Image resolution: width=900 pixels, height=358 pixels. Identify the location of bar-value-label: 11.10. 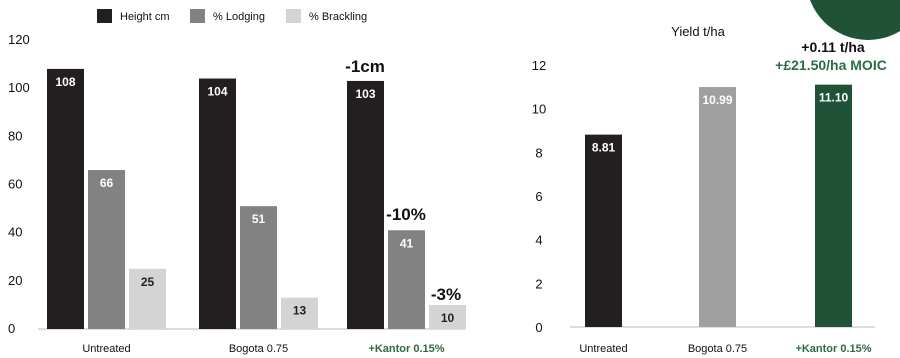
(834, 98).